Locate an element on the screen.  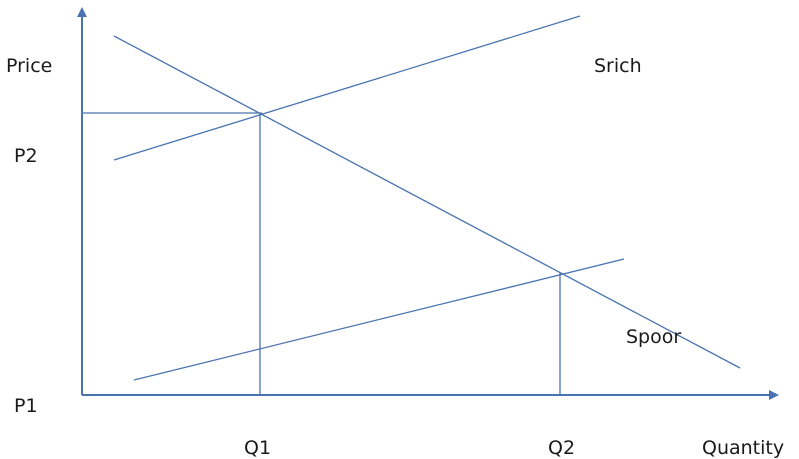
supply-poor-label: Spoor is located at coordinates (653, 337).